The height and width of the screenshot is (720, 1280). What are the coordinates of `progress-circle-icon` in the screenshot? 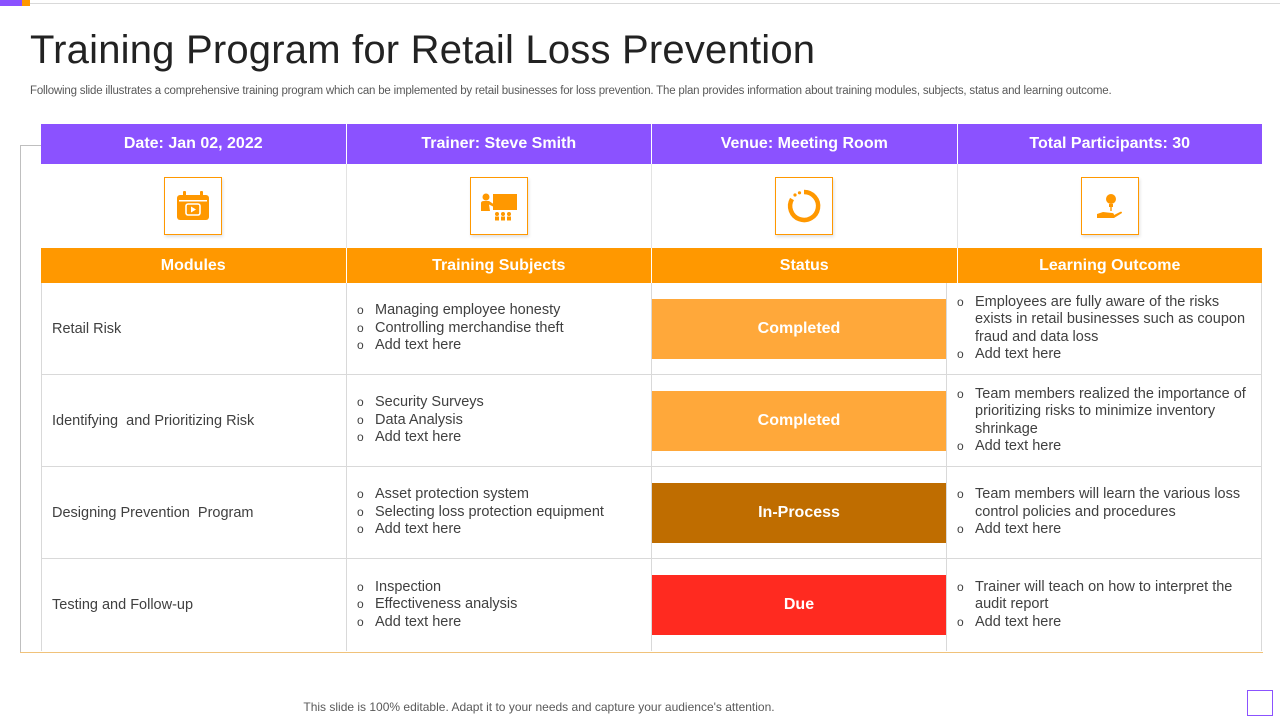 It's located at (804, 206).